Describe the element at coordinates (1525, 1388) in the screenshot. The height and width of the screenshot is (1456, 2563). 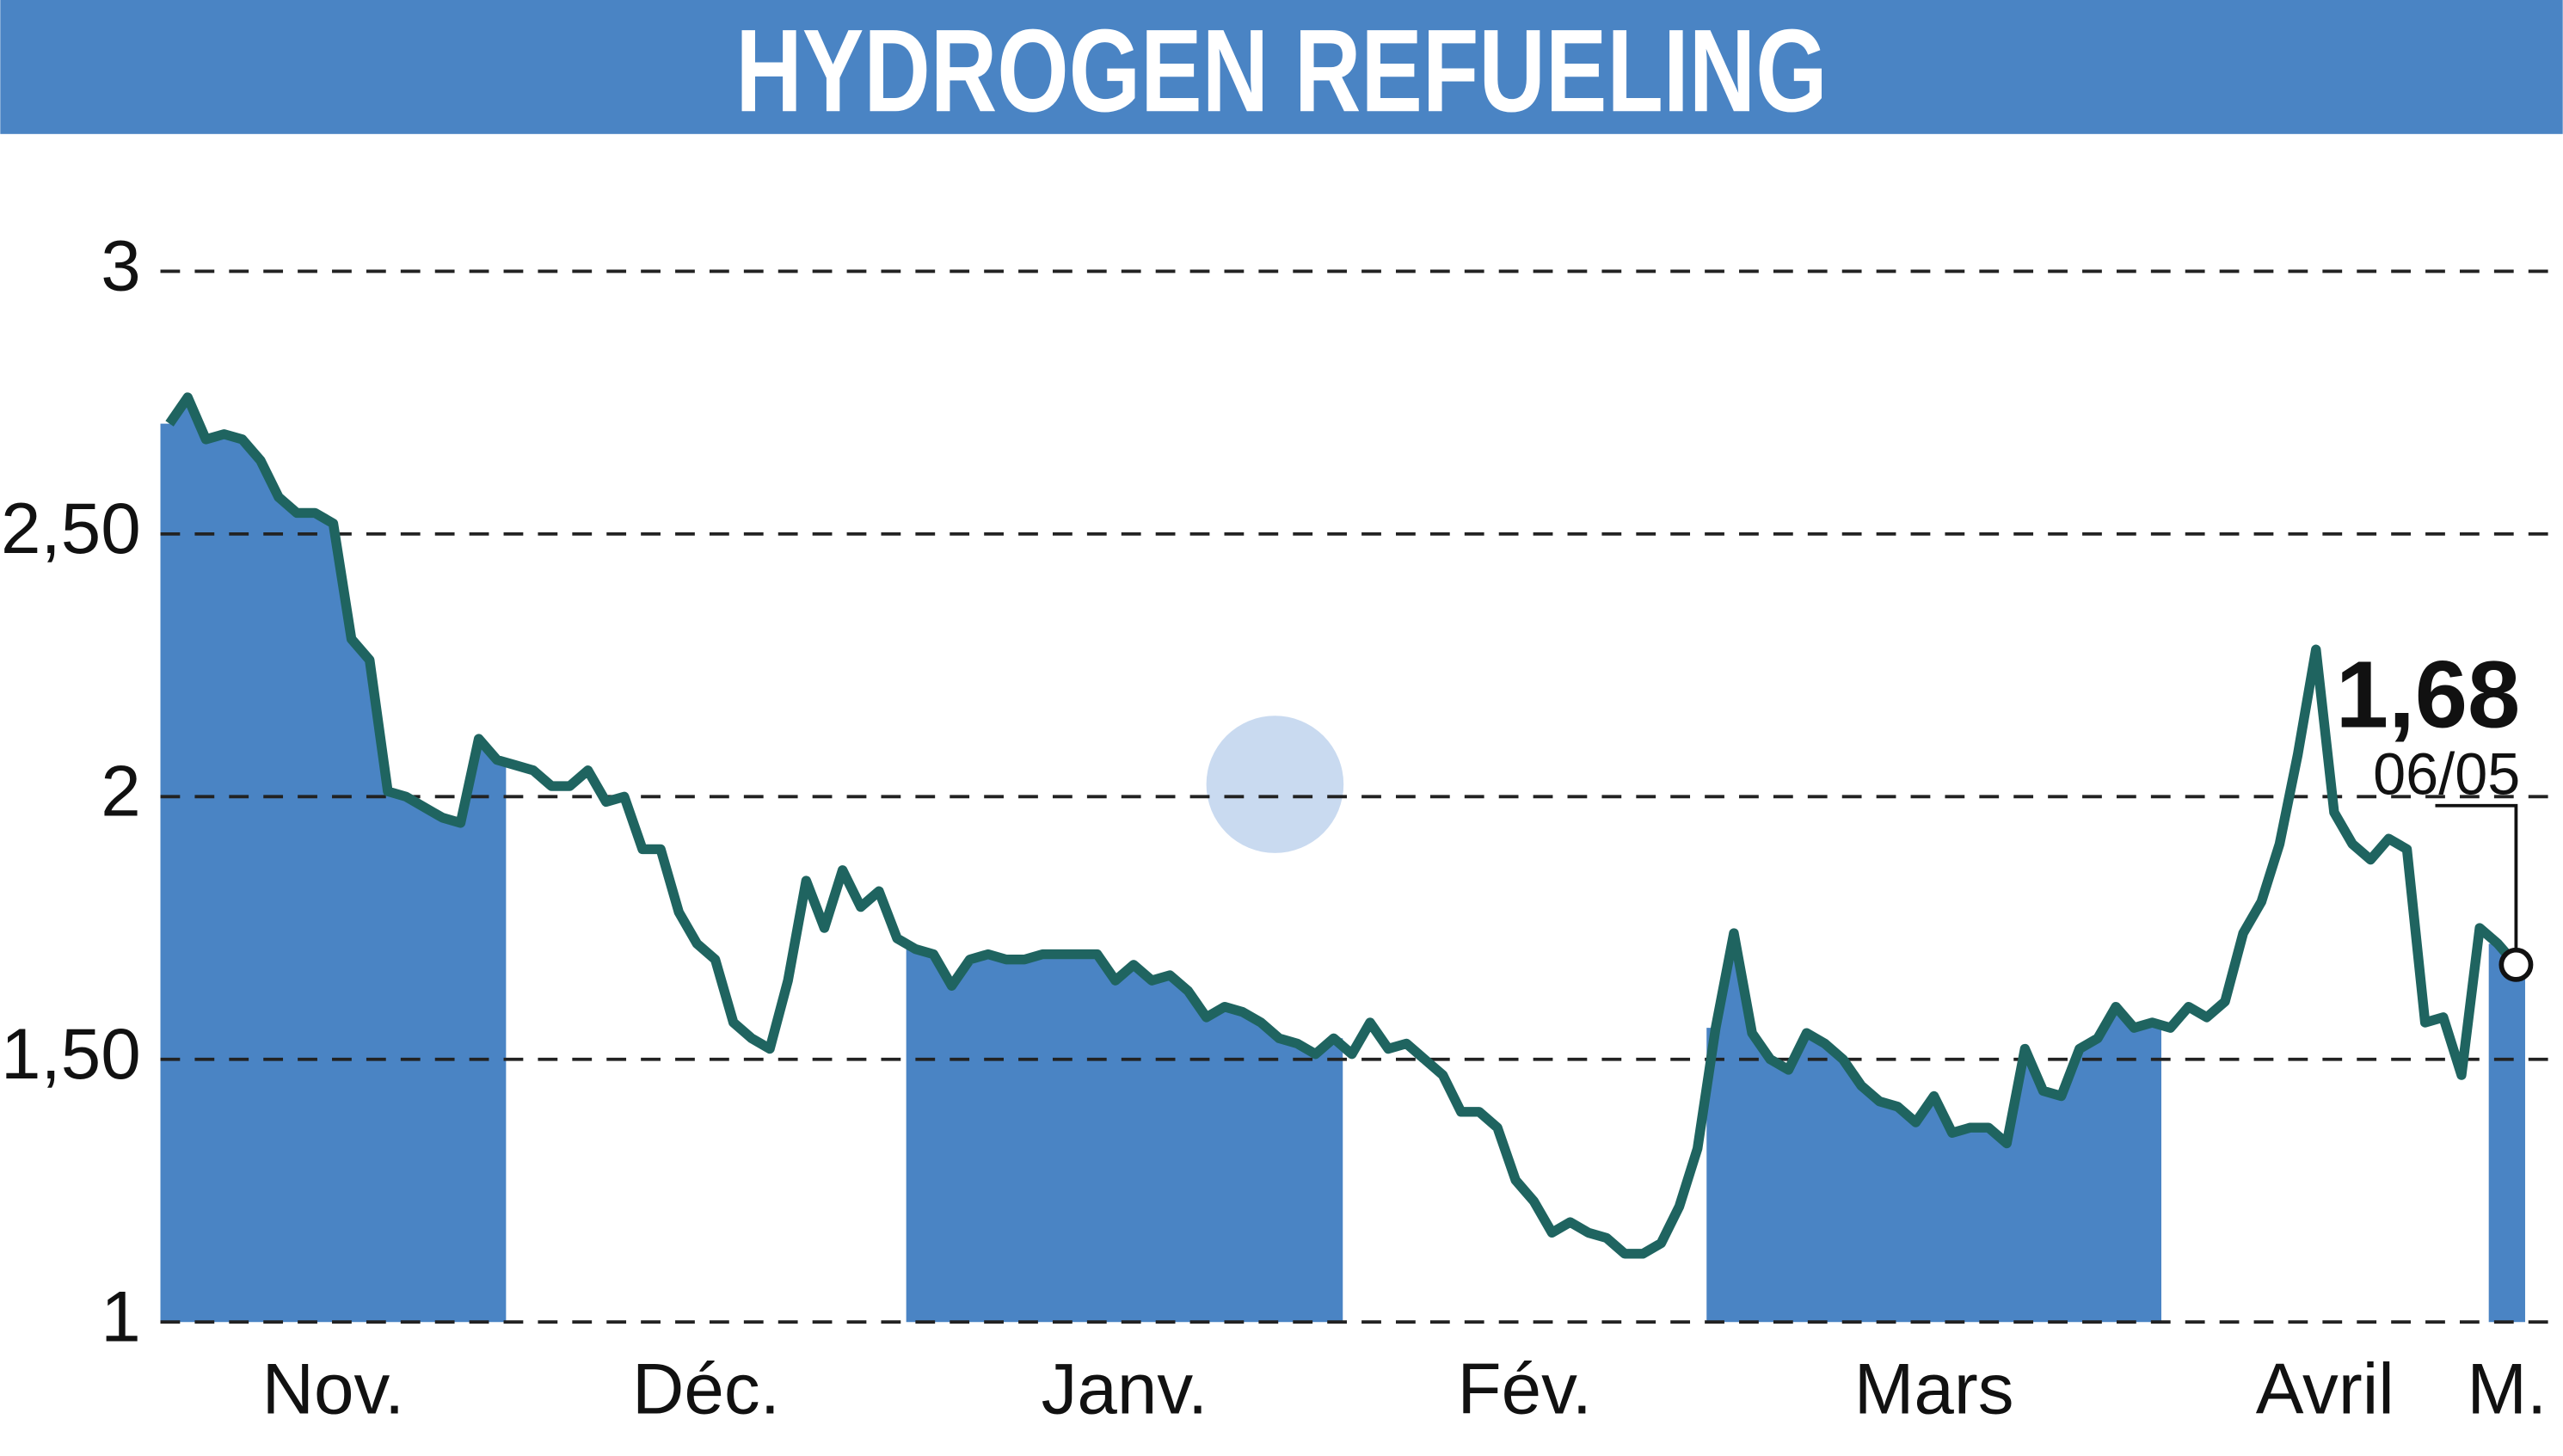
I see `x-tick-label: Fév.` at that location.